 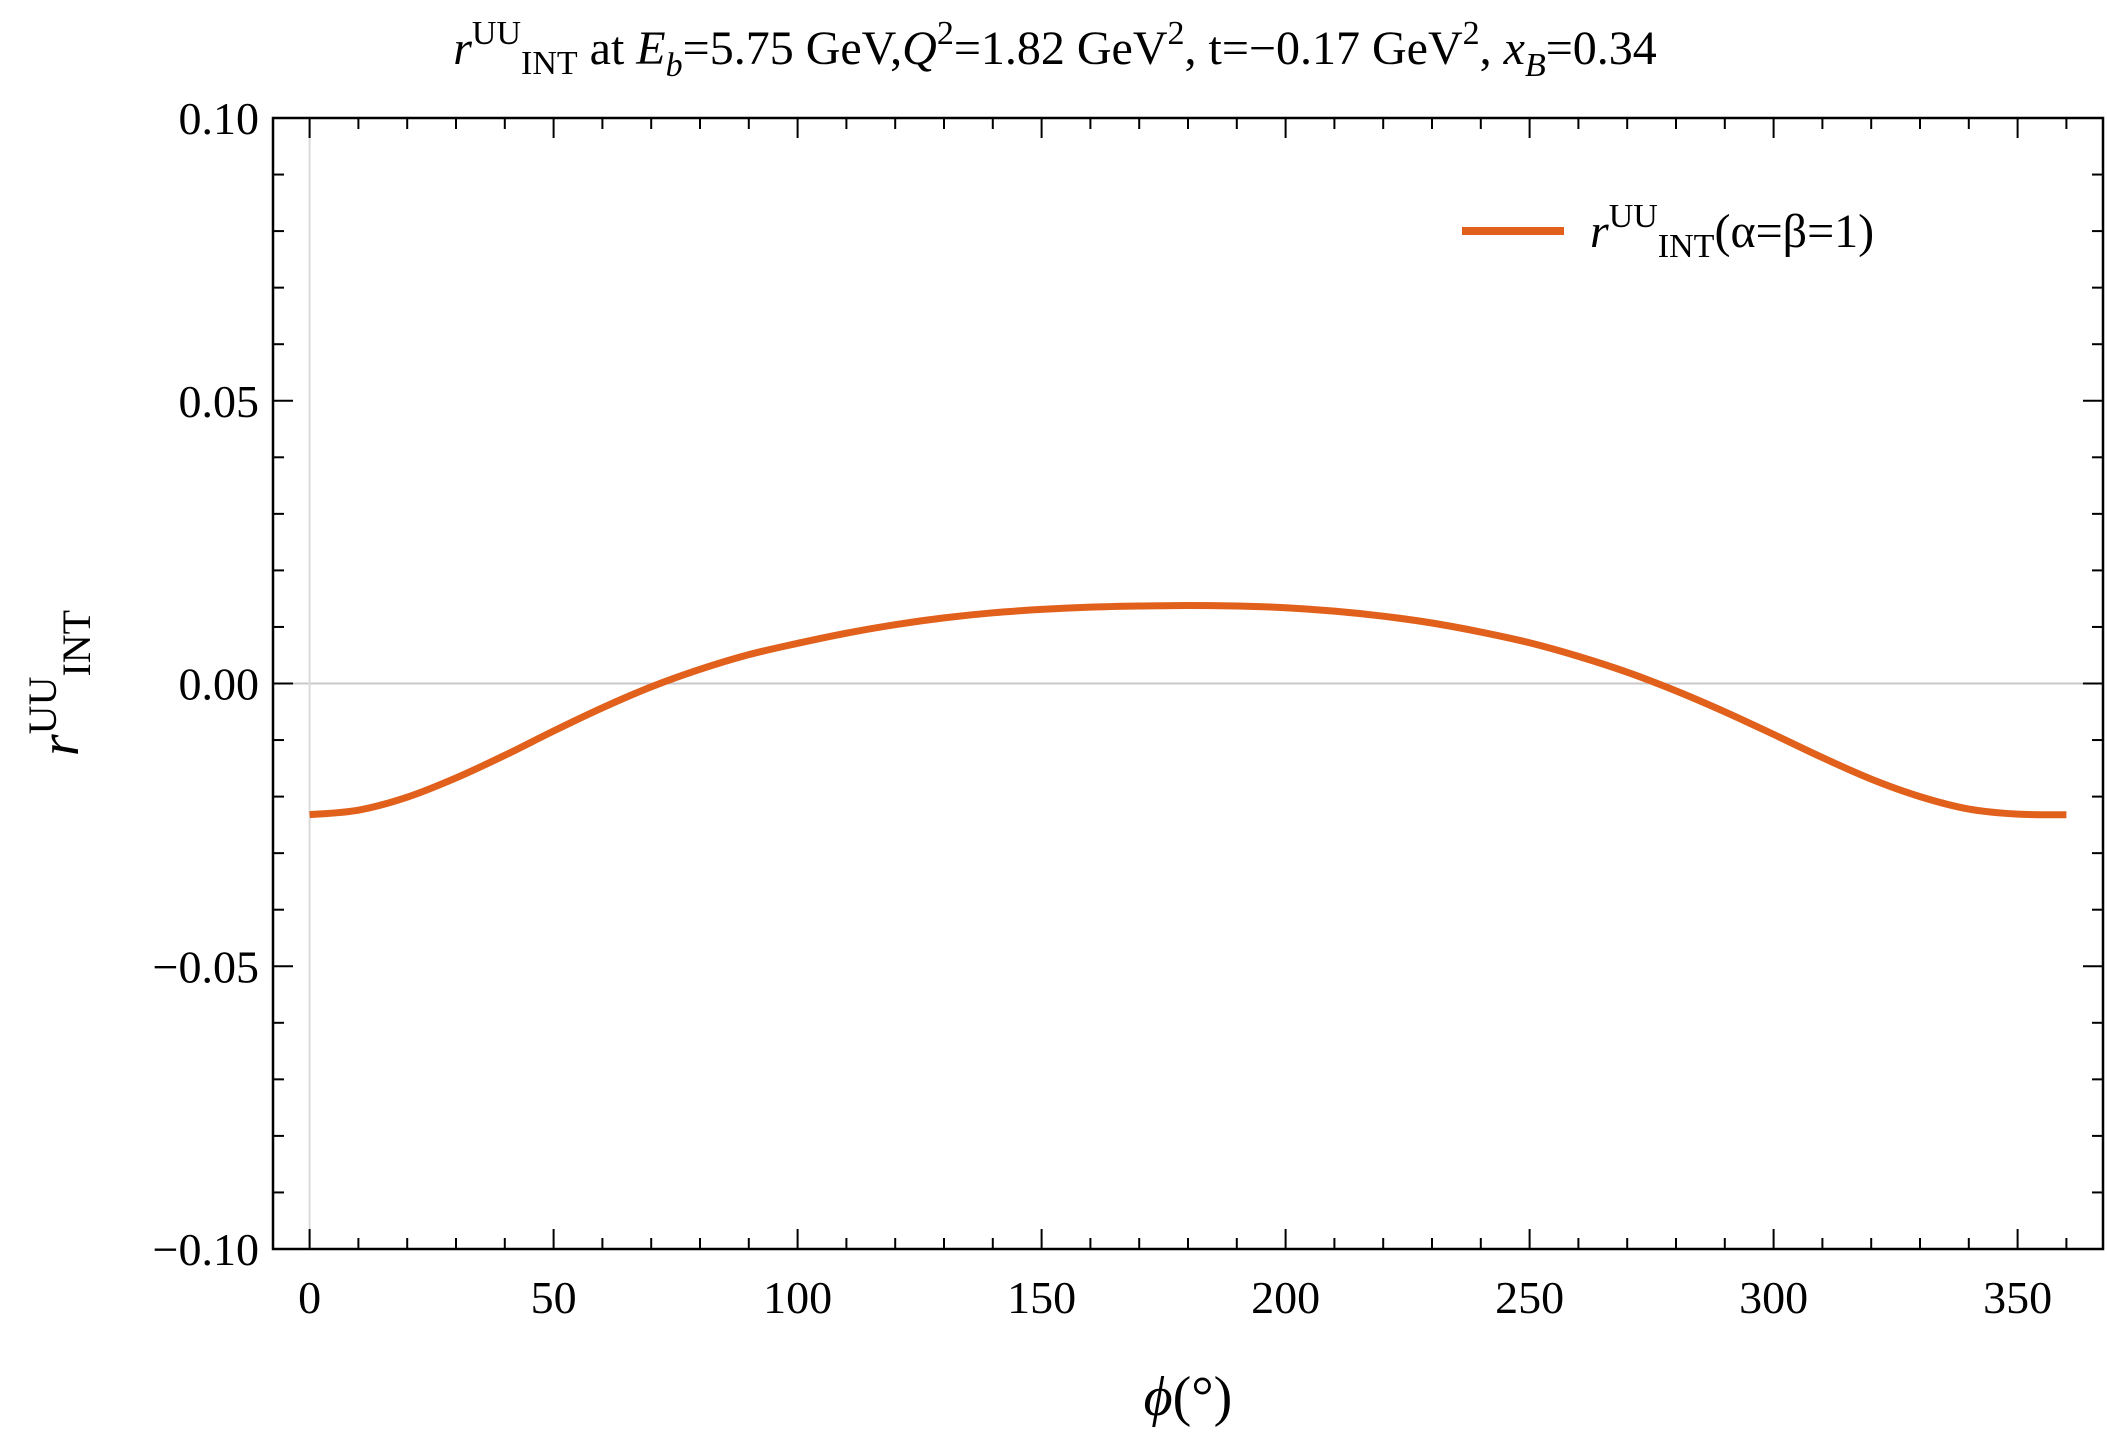 I want to click on x-tick-label: 300, so click(x=1773, y=1297).